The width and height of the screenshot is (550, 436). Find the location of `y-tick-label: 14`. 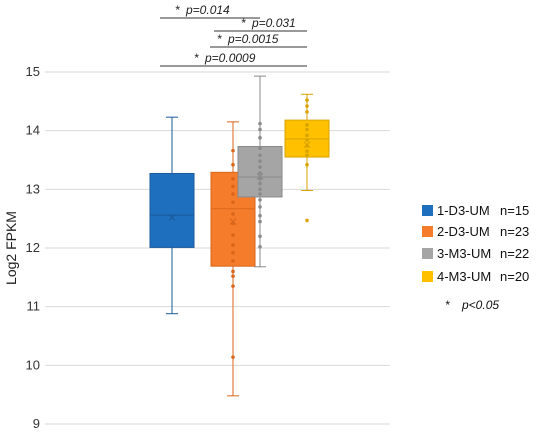

y-tick-label: 14 is located at coordinates (33, 130).